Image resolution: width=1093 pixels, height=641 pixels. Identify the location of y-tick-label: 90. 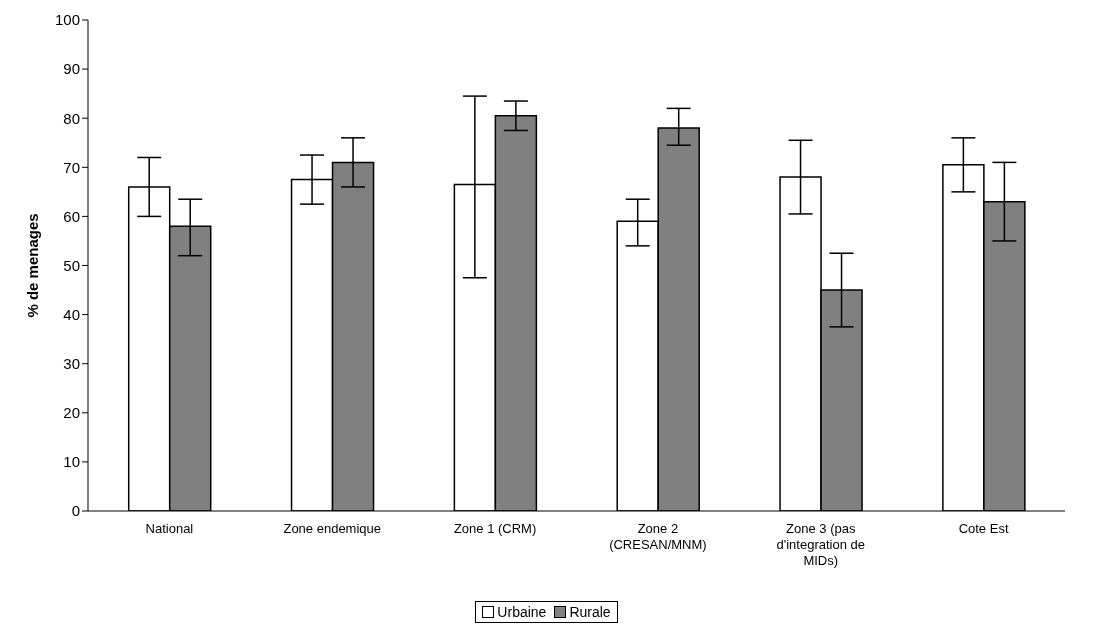
(71, 69).